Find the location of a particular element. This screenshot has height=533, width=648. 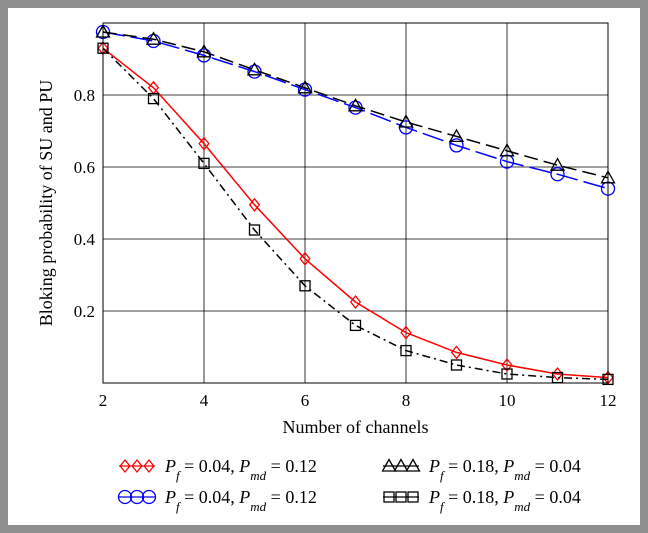

x-tick-label: 8 is located at coordinates (406, 400).